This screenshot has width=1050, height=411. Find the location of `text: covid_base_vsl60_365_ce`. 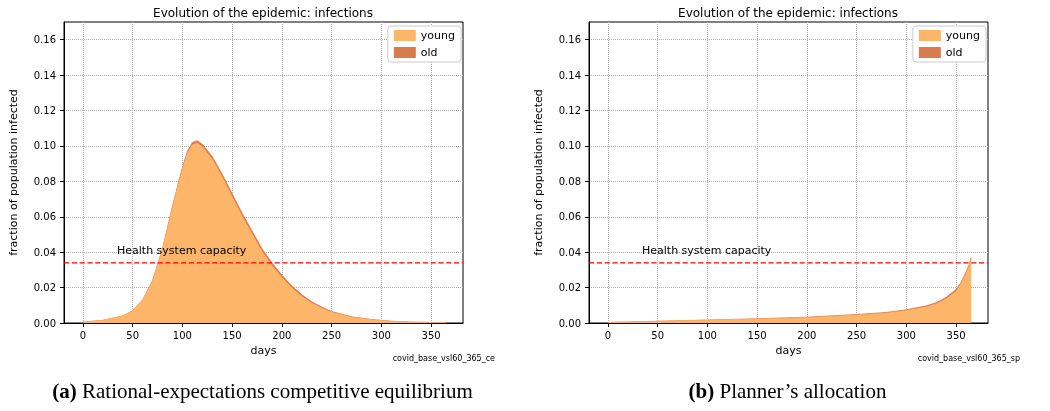

text: covid_base_vsl60_365_ce is located at coordinates (444, 358).